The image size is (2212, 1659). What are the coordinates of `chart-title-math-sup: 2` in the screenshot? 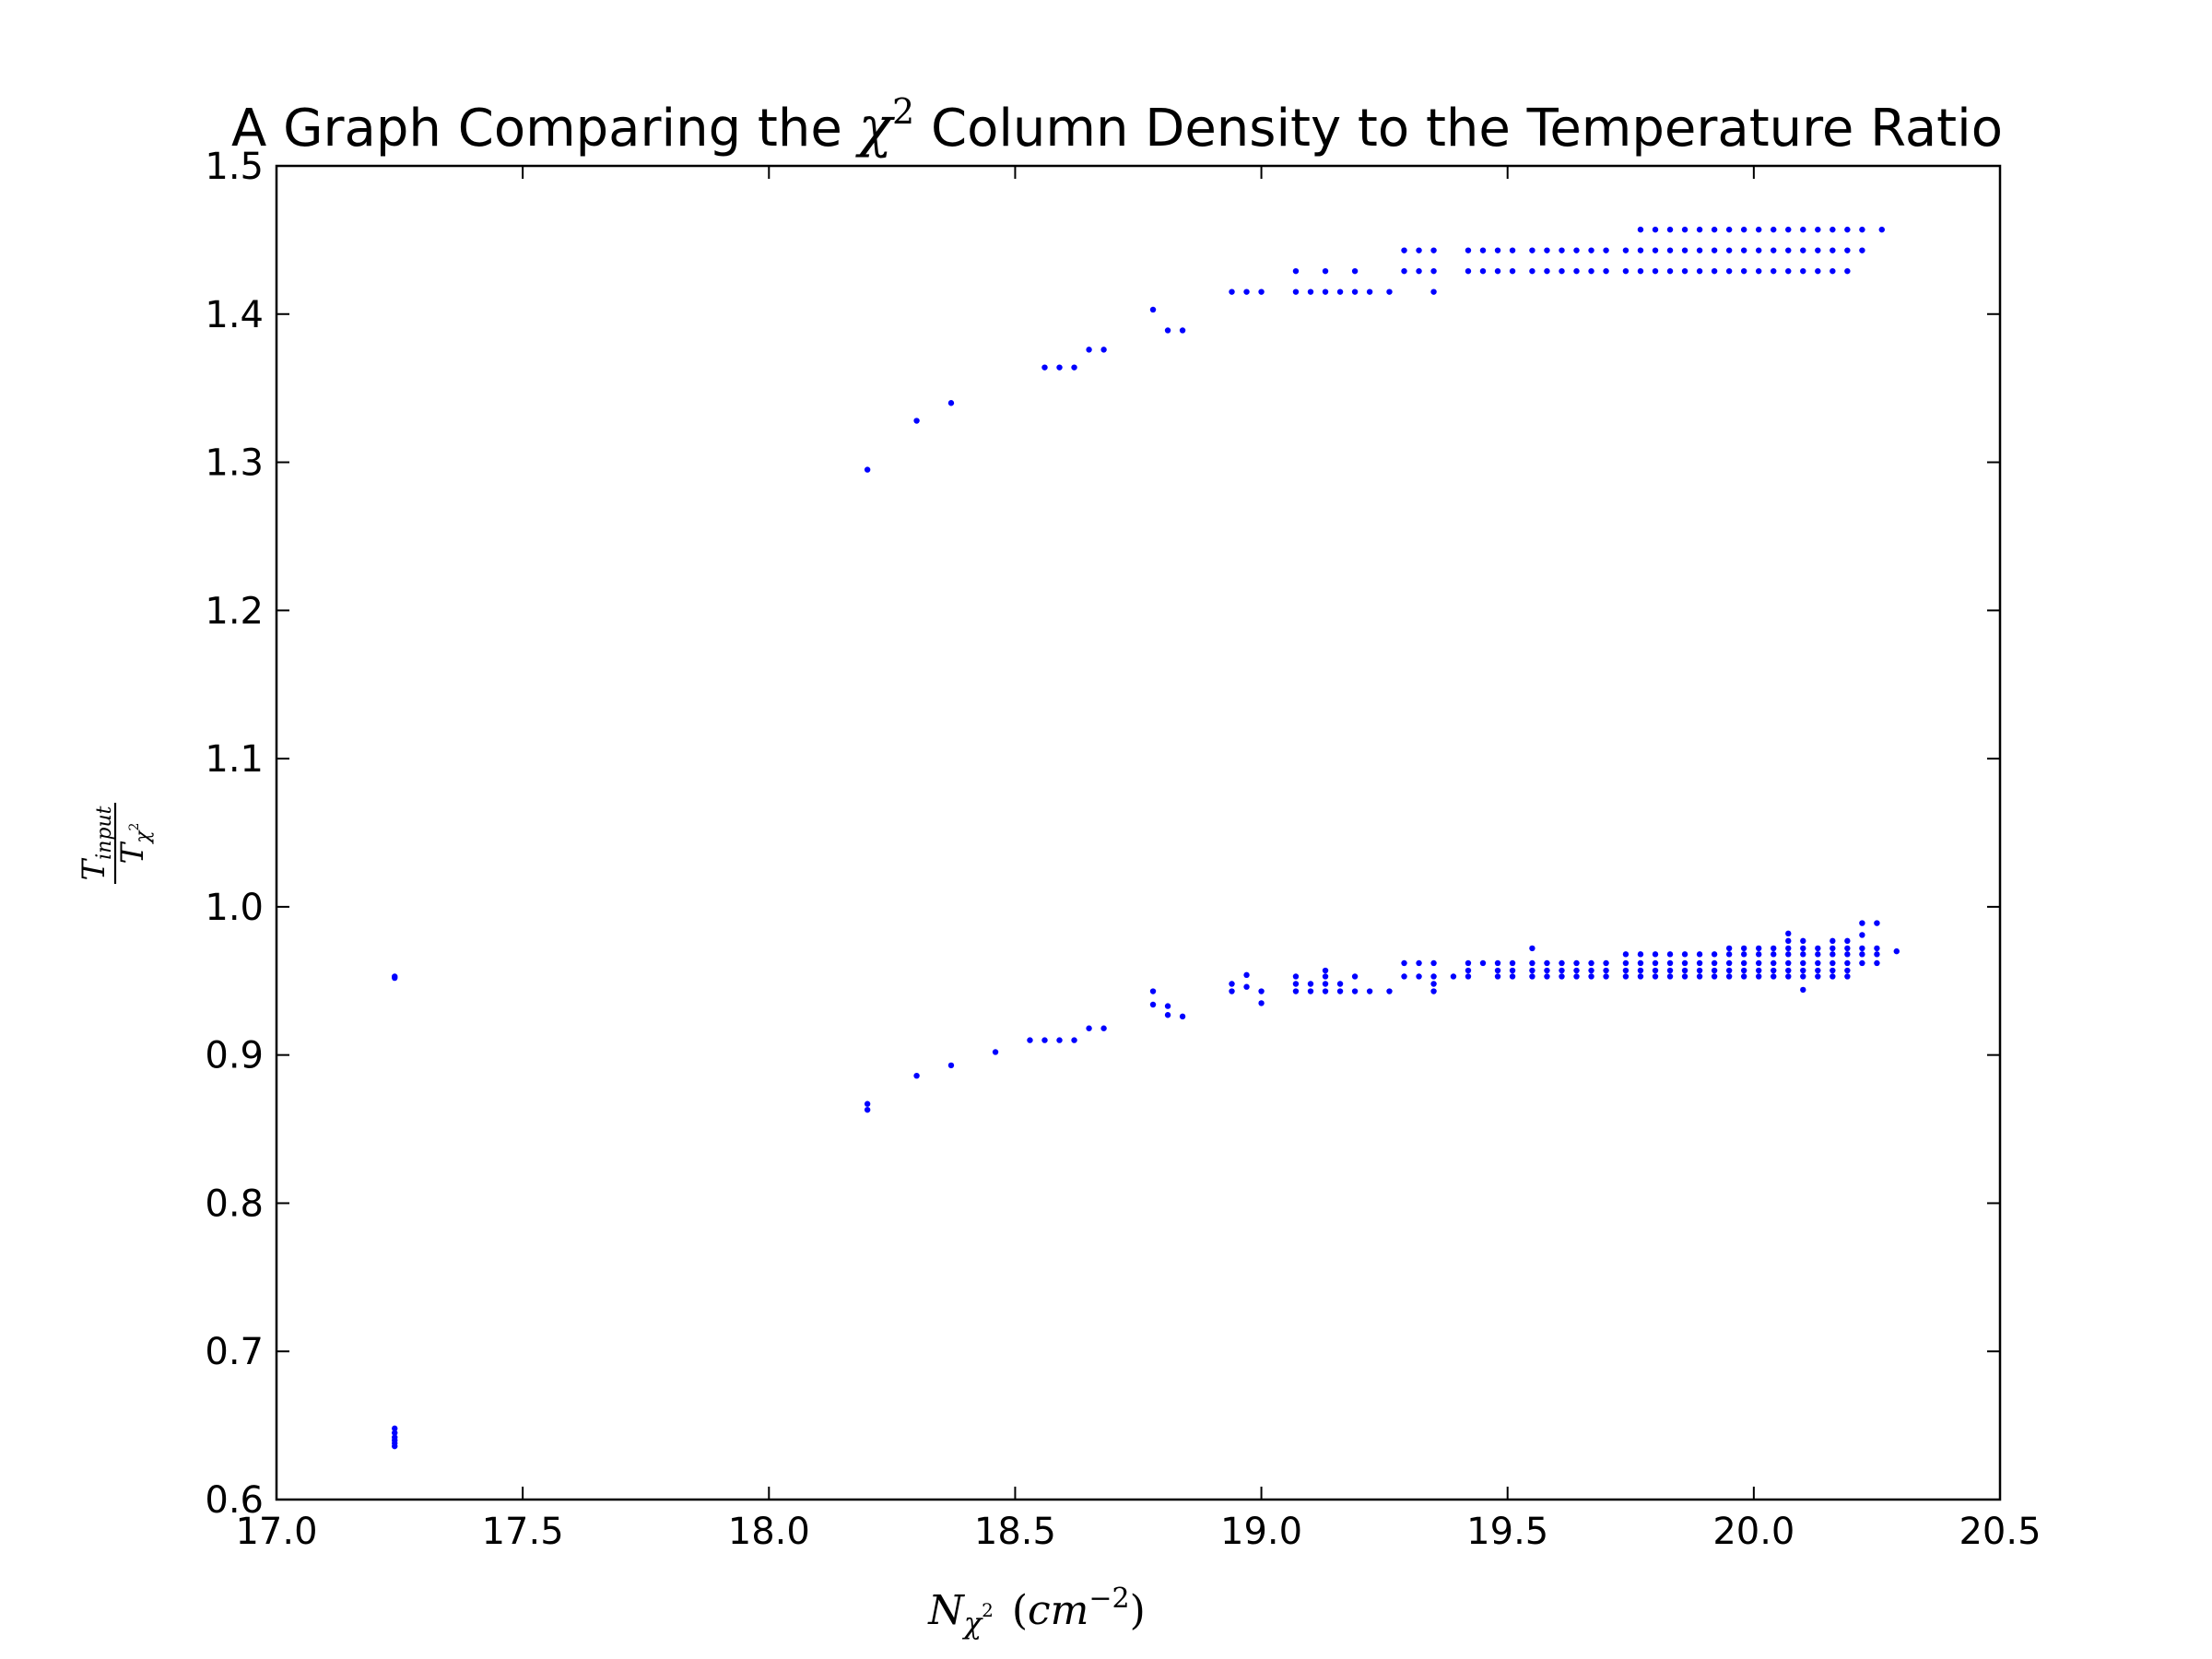 It's located at (903, 111).